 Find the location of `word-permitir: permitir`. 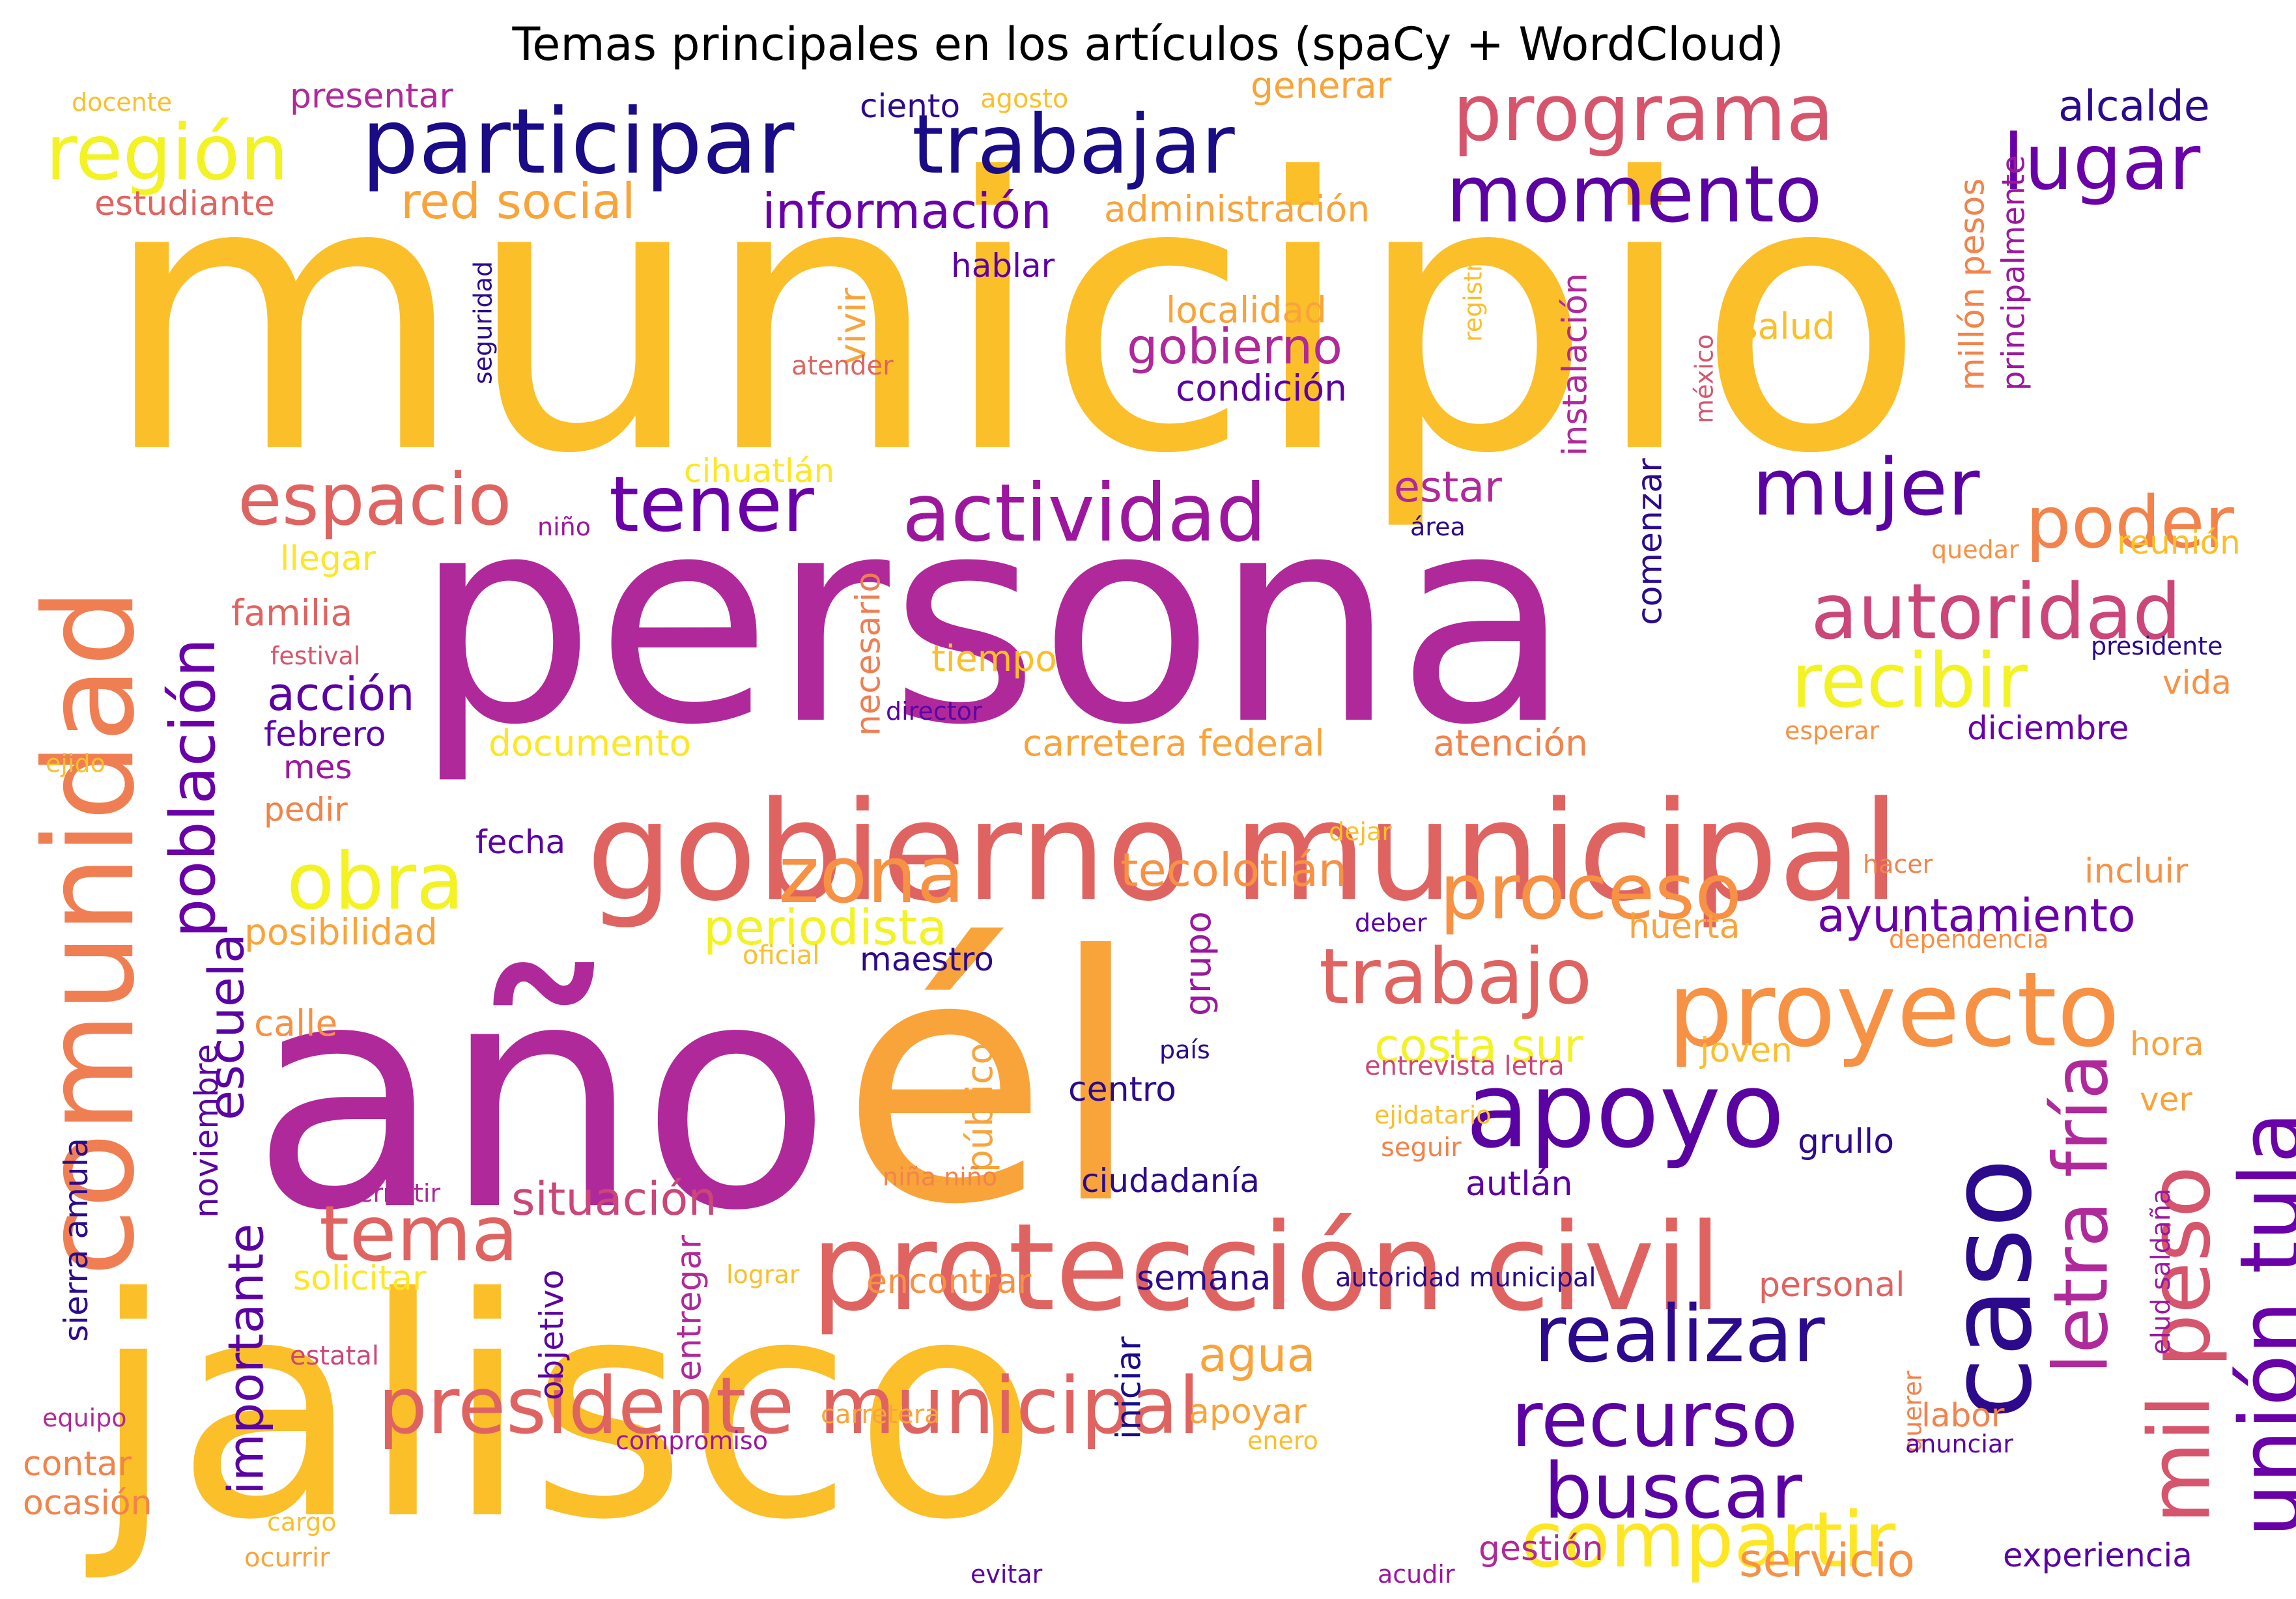

word-permitir: permitir is located at coordinates (391, 1193).